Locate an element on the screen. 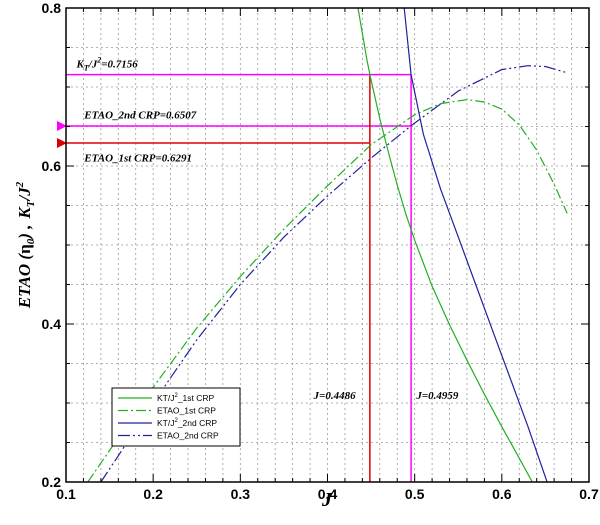  annotation-sub: T is located at coordinates (87, 67).